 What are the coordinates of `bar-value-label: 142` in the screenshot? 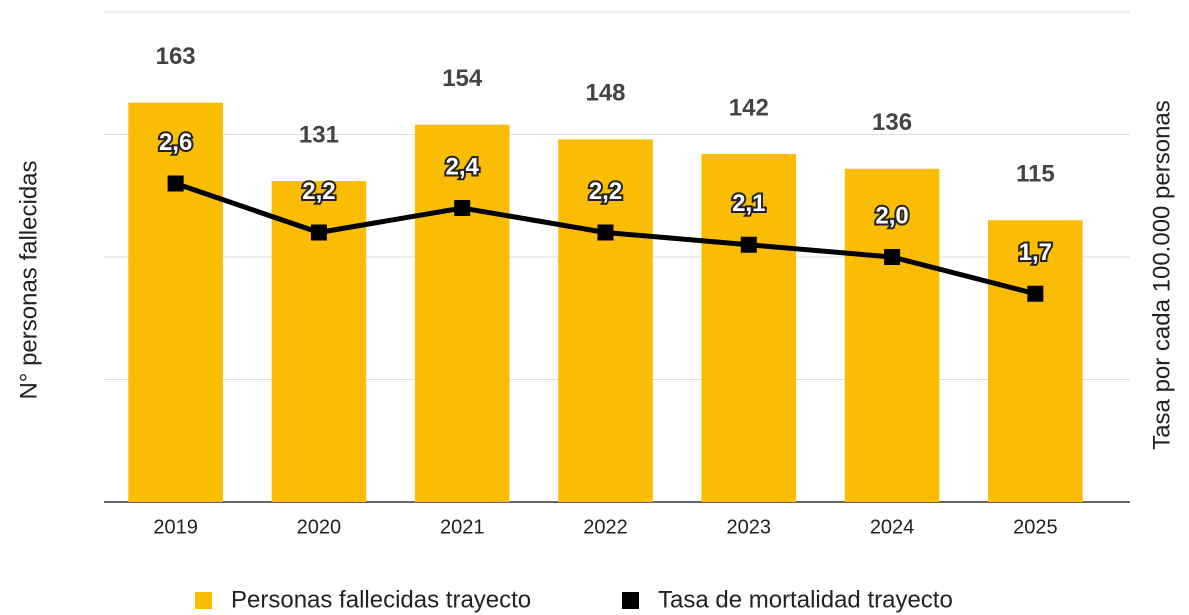 It's located at (749, 107).